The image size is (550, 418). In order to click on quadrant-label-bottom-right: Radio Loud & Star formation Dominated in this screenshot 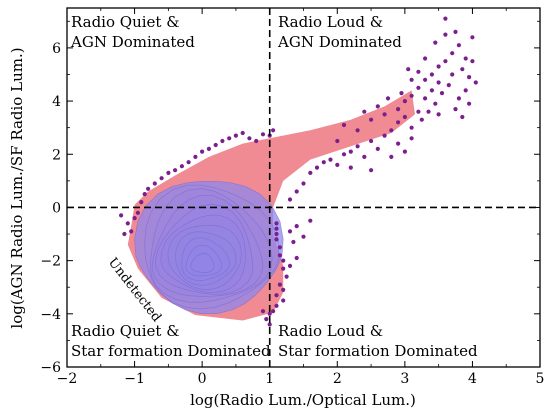, I will do `click(378, 341)`.